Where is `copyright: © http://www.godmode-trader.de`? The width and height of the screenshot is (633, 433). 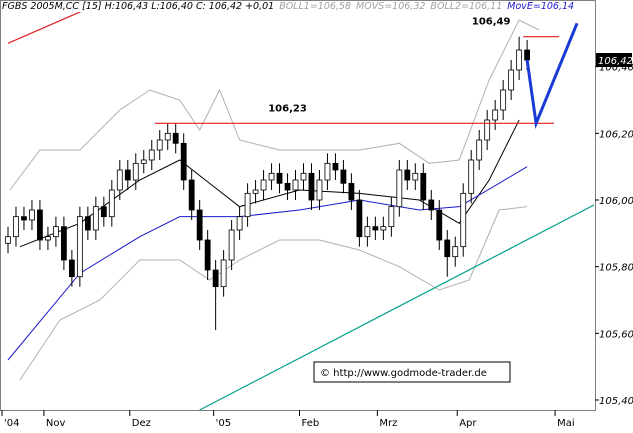
copyright: © http://www.godmode-trader.de is located at coordinates (403, 373).